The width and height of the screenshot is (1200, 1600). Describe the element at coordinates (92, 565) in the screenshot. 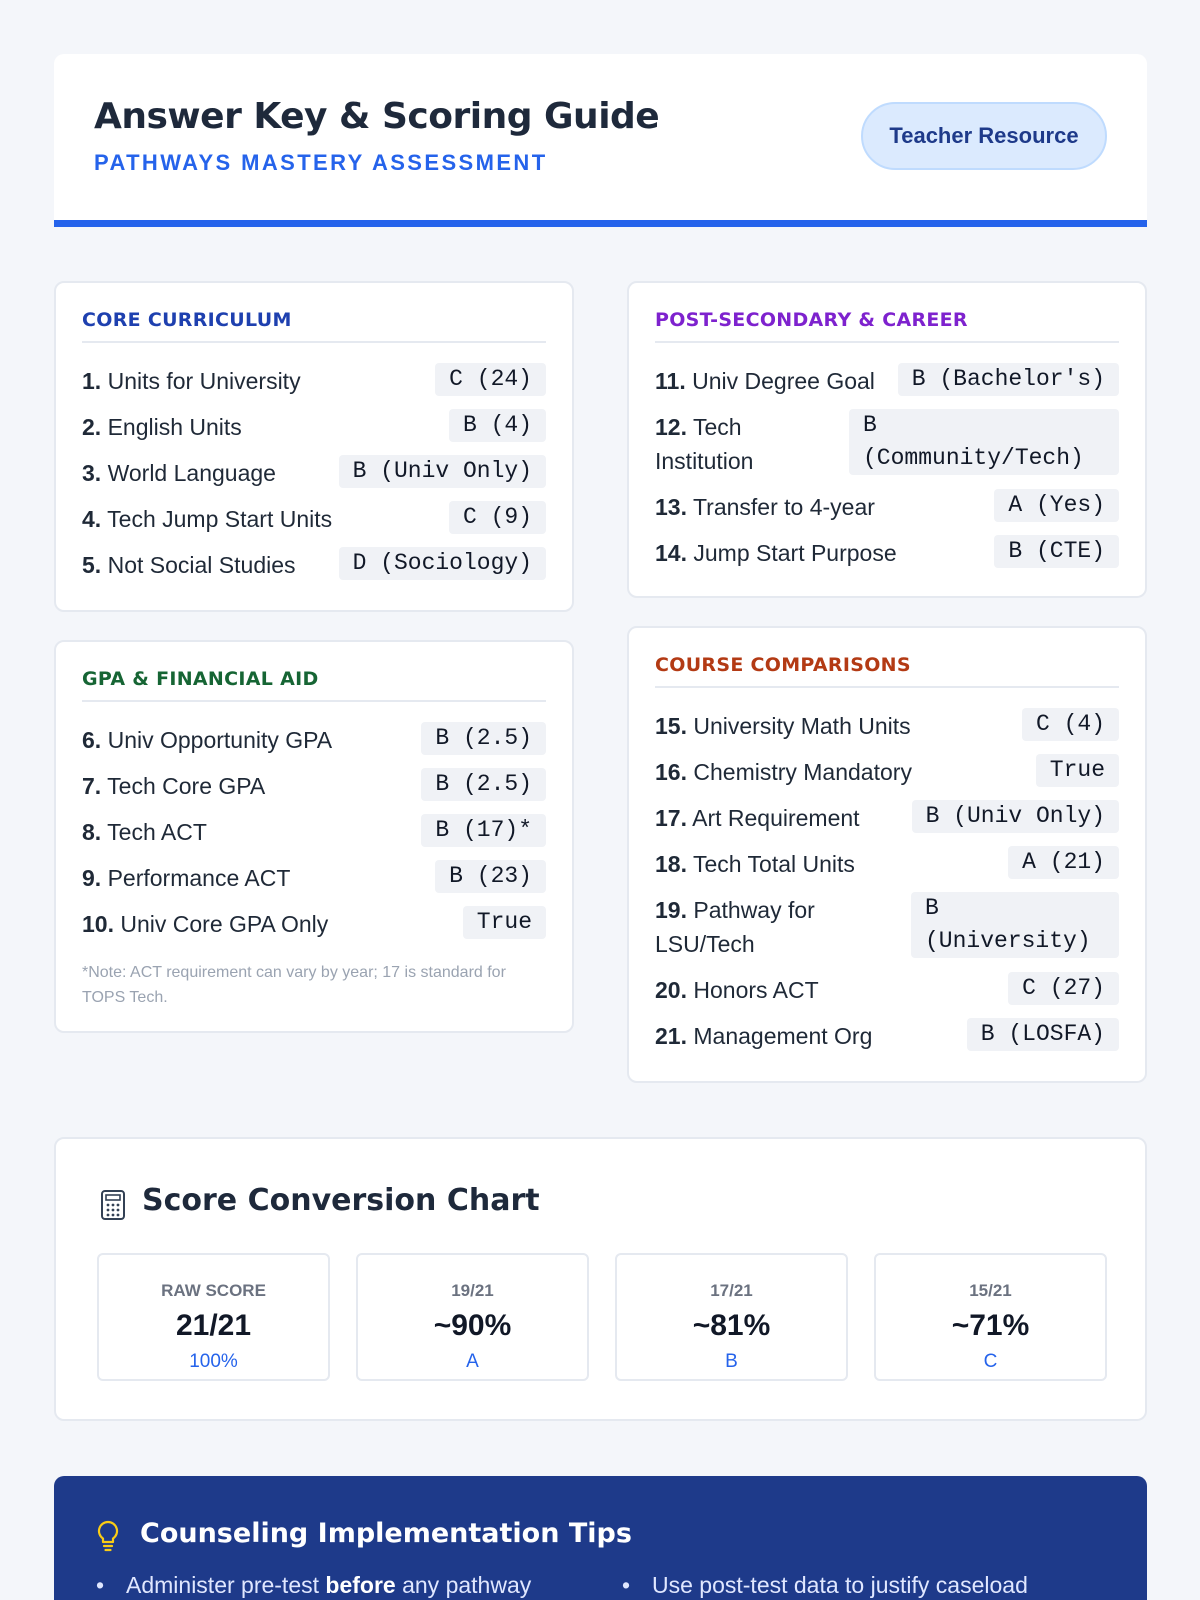

I see `question-number: 5.` at that location.